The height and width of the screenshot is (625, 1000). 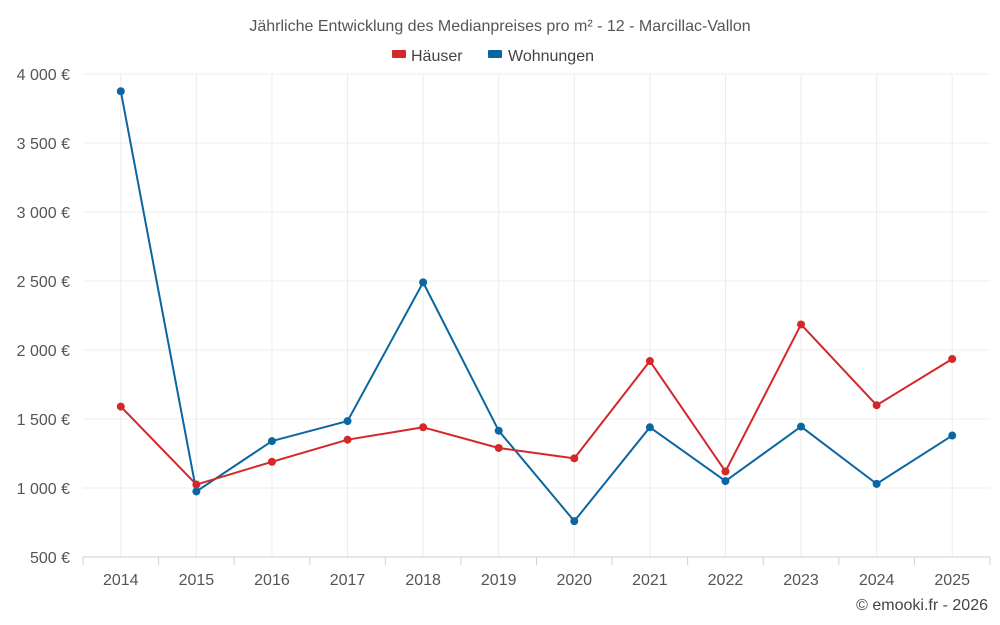 What do you see at coordinates (43, 144) in the screenshot?
I see `y-tick-label: 3 500 €` at bounding box center [43, 144].